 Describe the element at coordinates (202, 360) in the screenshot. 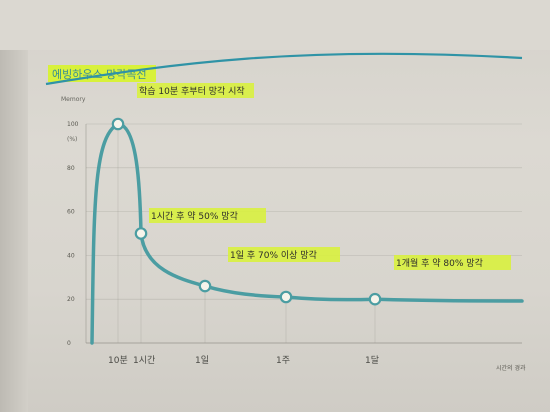

I see `x-tick-label: 1일` at that location.